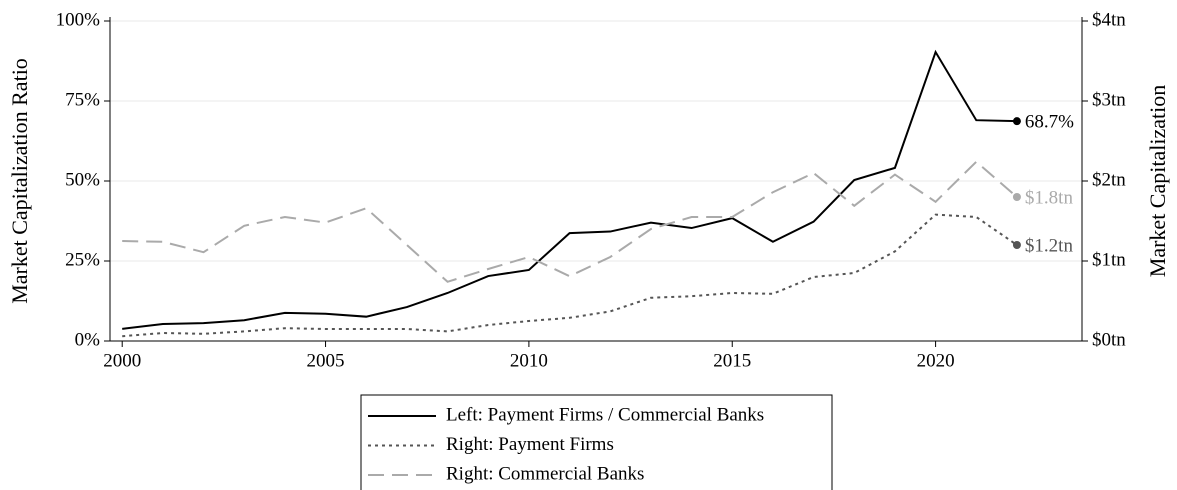  What do you see at coordinates (1049, 122) in the screenshot?
I see `value-label: 68.7%` at bounding box center [1049, 122].